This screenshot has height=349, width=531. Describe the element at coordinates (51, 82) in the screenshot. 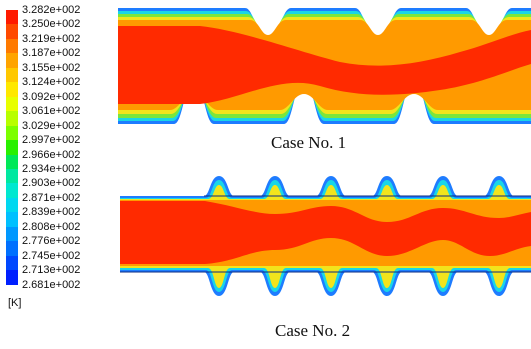

I see `colorbar-tick-label: 3.124e+002` at that location.